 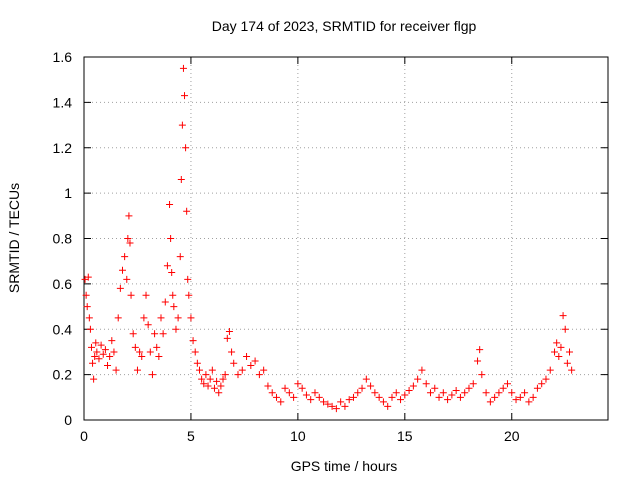 What do you see at coordinates (14, 238) in the screenshot?
I see `y-axis-label: SRMTID / TECUs` at bounding box center [14, 238].